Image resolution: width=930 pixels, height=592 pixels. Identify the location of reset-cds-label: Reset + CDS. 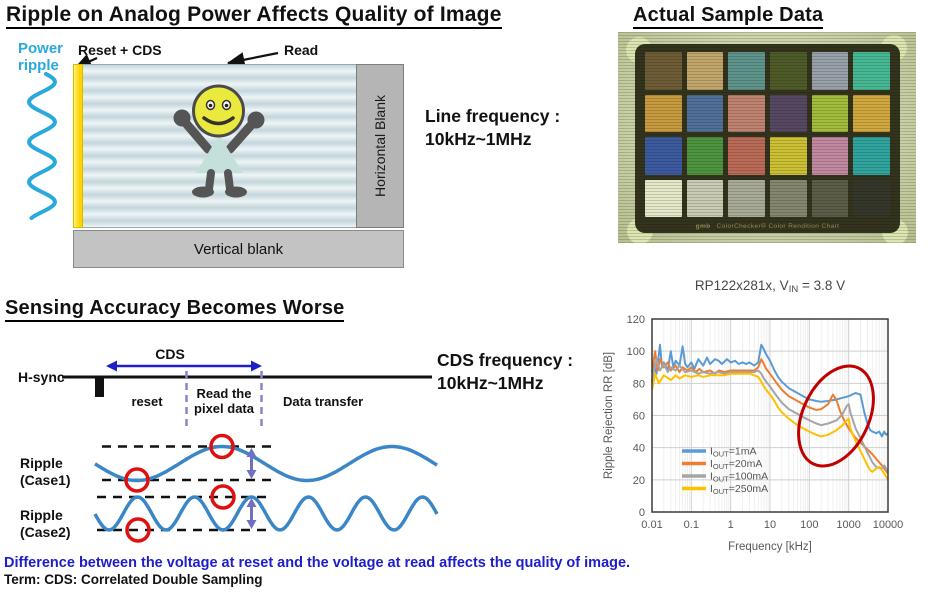
(120, 50).